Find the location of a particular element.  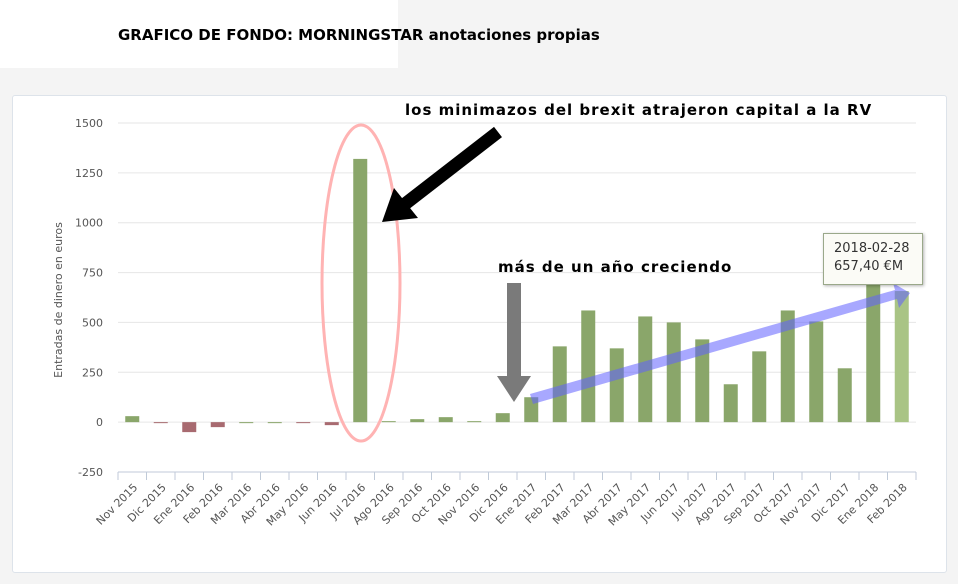

bar-dic-2016 is located at coordinates (502, 418).